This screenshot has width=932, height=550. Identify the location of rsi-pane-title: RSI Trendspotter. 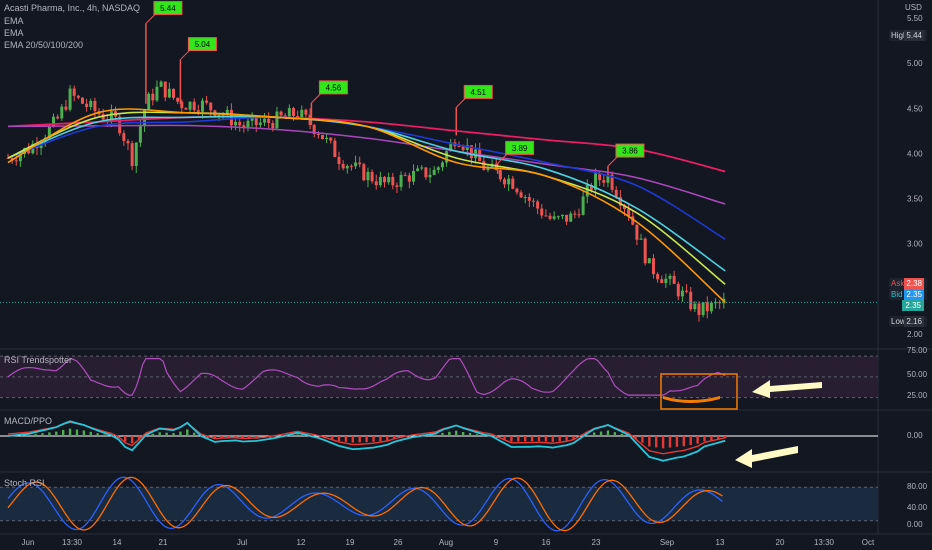
(38, 360).